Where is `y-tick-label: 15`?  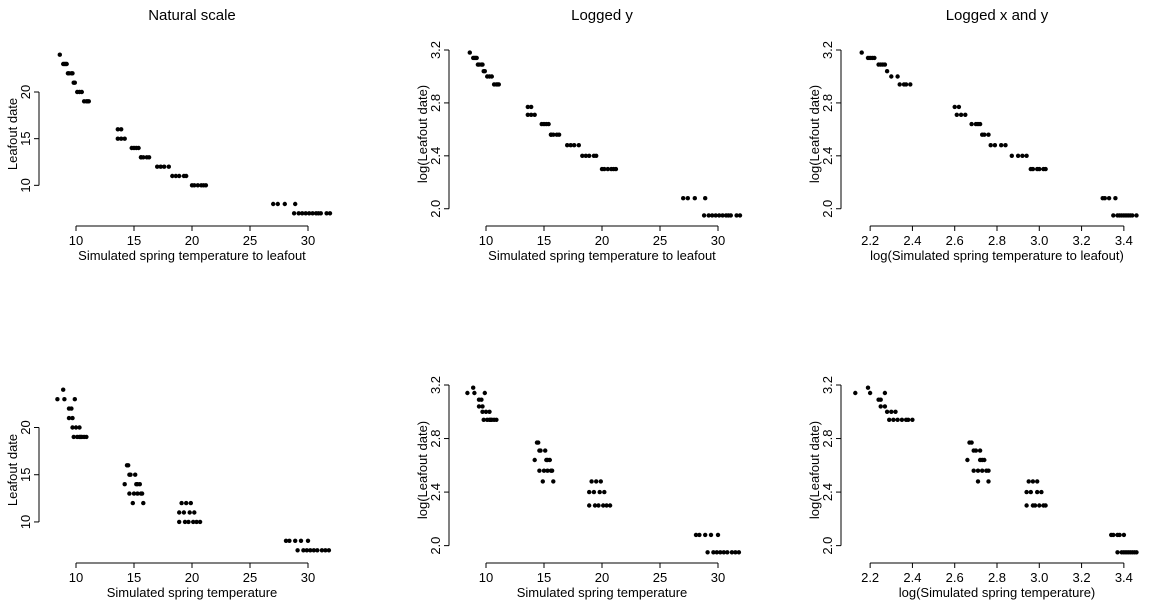 y-tick-label: 15 is located at coordinates (25, 474).